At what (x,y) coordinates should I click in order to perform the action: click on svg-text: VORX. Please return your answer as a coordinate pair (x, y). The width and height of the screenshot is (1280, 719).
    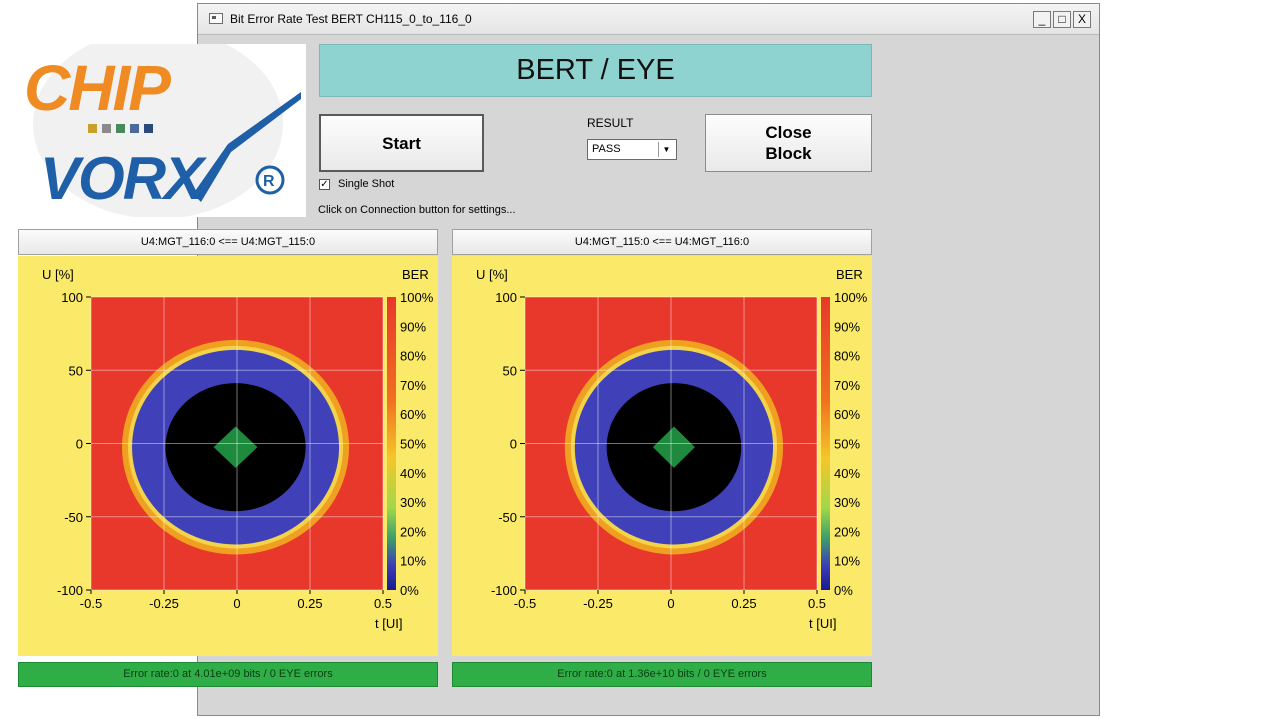
    Looking at the image, I should click on (124, 178).